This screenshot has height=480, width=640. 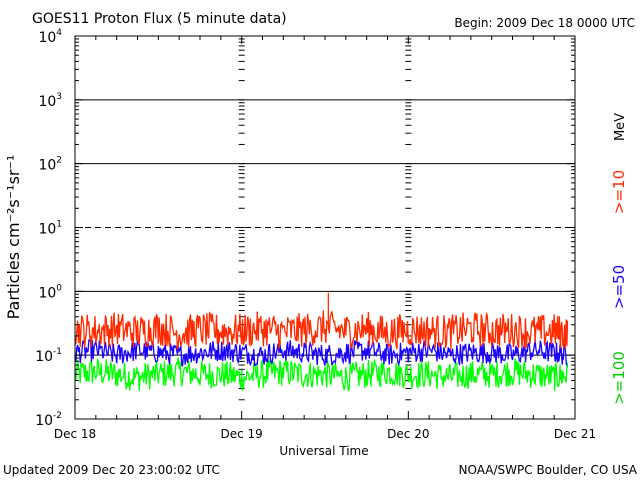 What do you see at coordinates (159, 19) in the screenshot?
I see `chart-title: GOES11 Proton Flux (5 minute data)` at bounding box center [159, 19].